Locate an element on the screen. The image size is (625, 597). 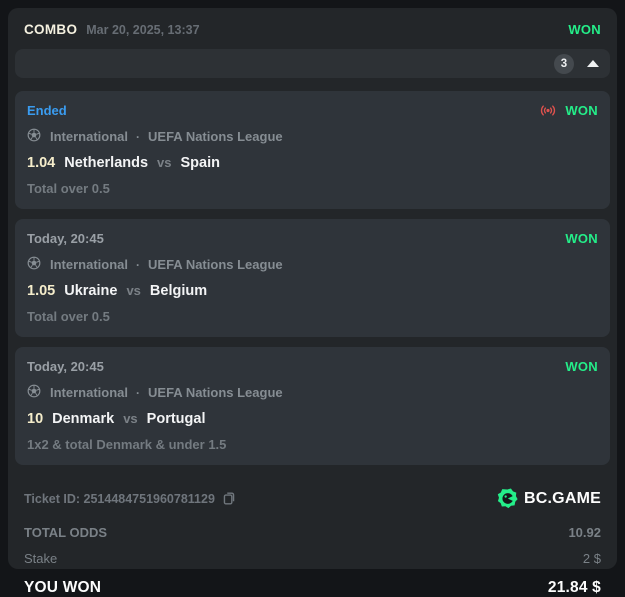
away-team: Belgium is located at coordinates (178, 291).